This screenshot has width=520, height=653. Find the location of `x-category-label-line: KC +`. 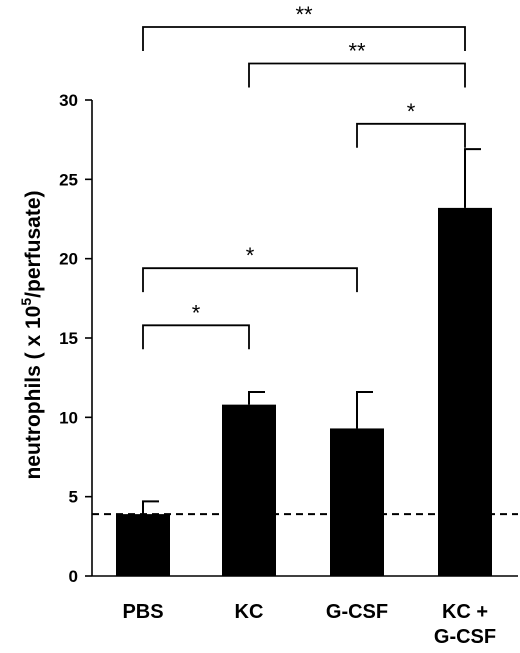

x-category-label-line: KC + is located at coordinates (465, 612).